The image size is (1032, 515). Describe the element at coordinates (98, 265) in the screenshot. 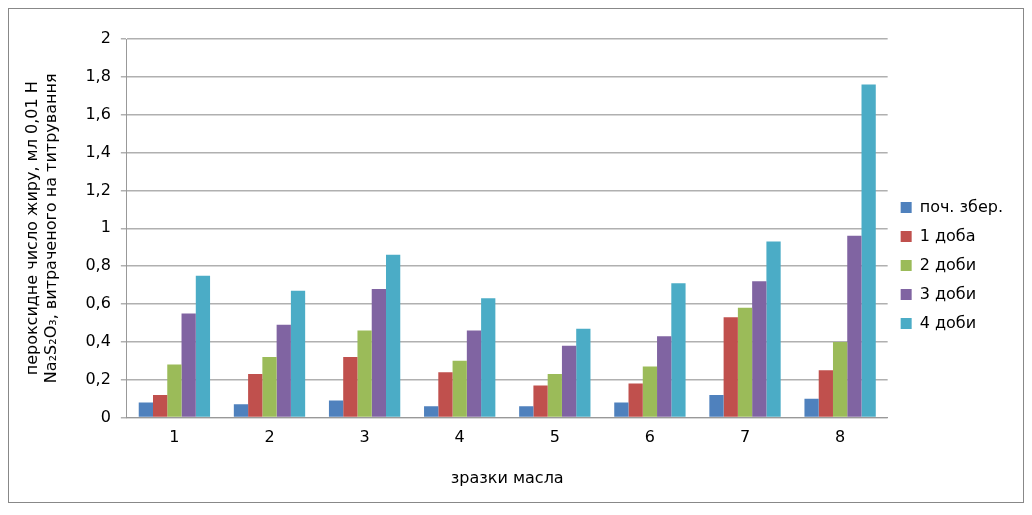

I see `y-tick-label: 0,8` at that location.